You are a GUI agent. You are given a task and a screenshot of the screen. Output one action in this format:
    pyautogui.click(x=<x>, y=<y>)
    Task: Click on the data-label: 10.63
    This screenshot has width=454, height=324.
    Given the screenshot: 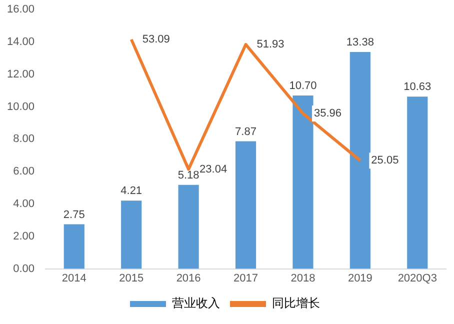 What is the action you would take?
    pyautogui.click(x=418, y=87)
    